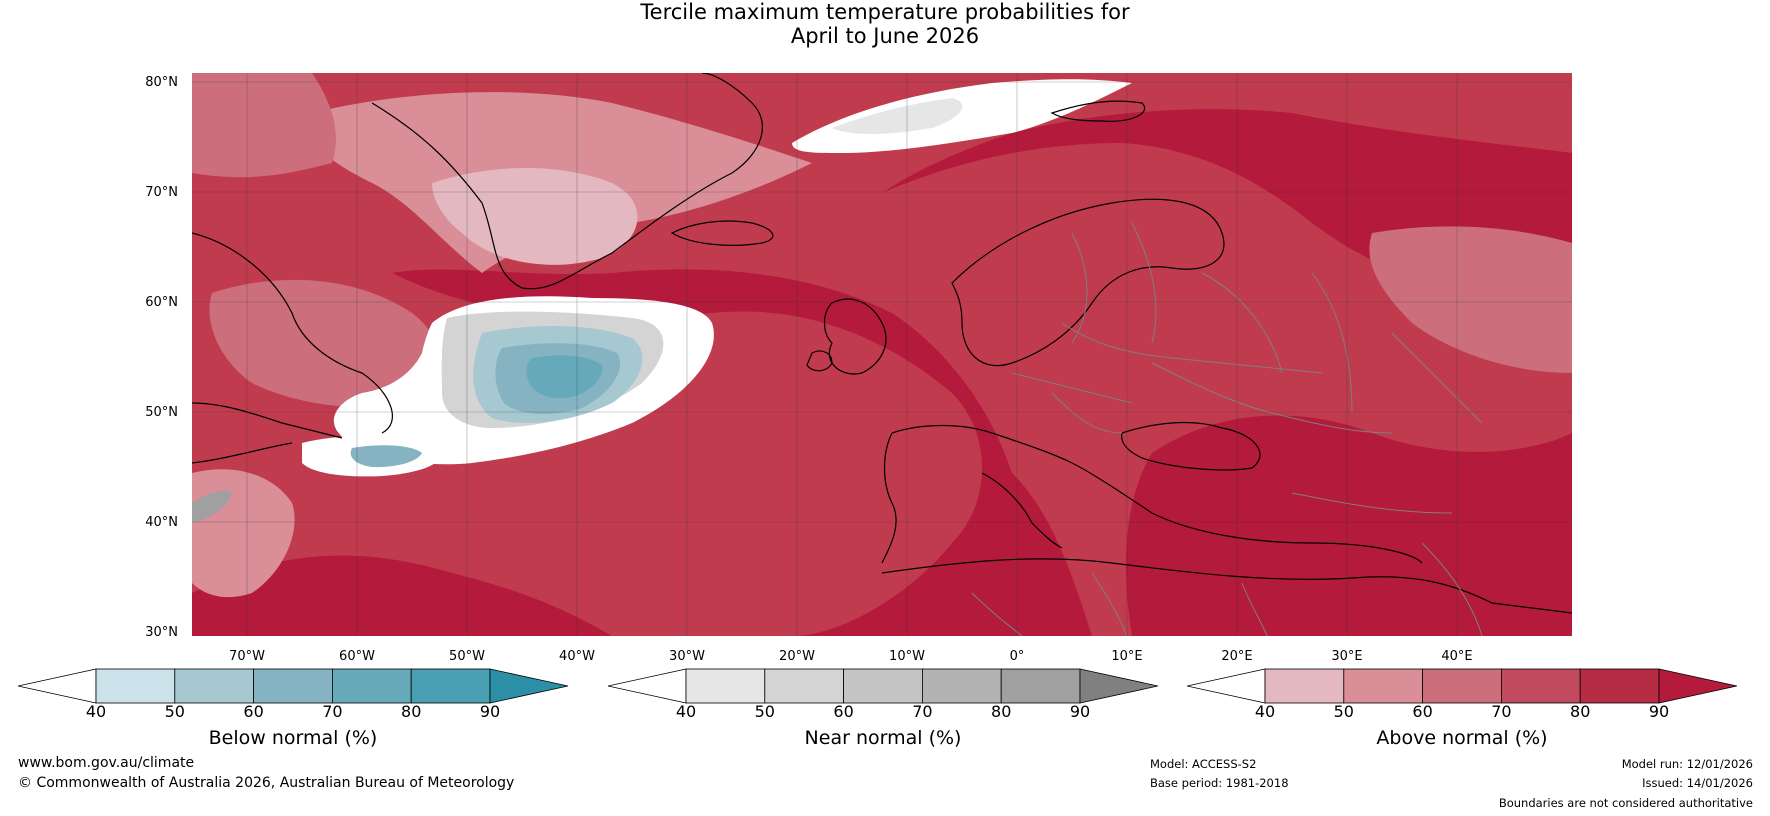 The image size is (1770, 816). I want to click on above-60-west, so click(264, 125).